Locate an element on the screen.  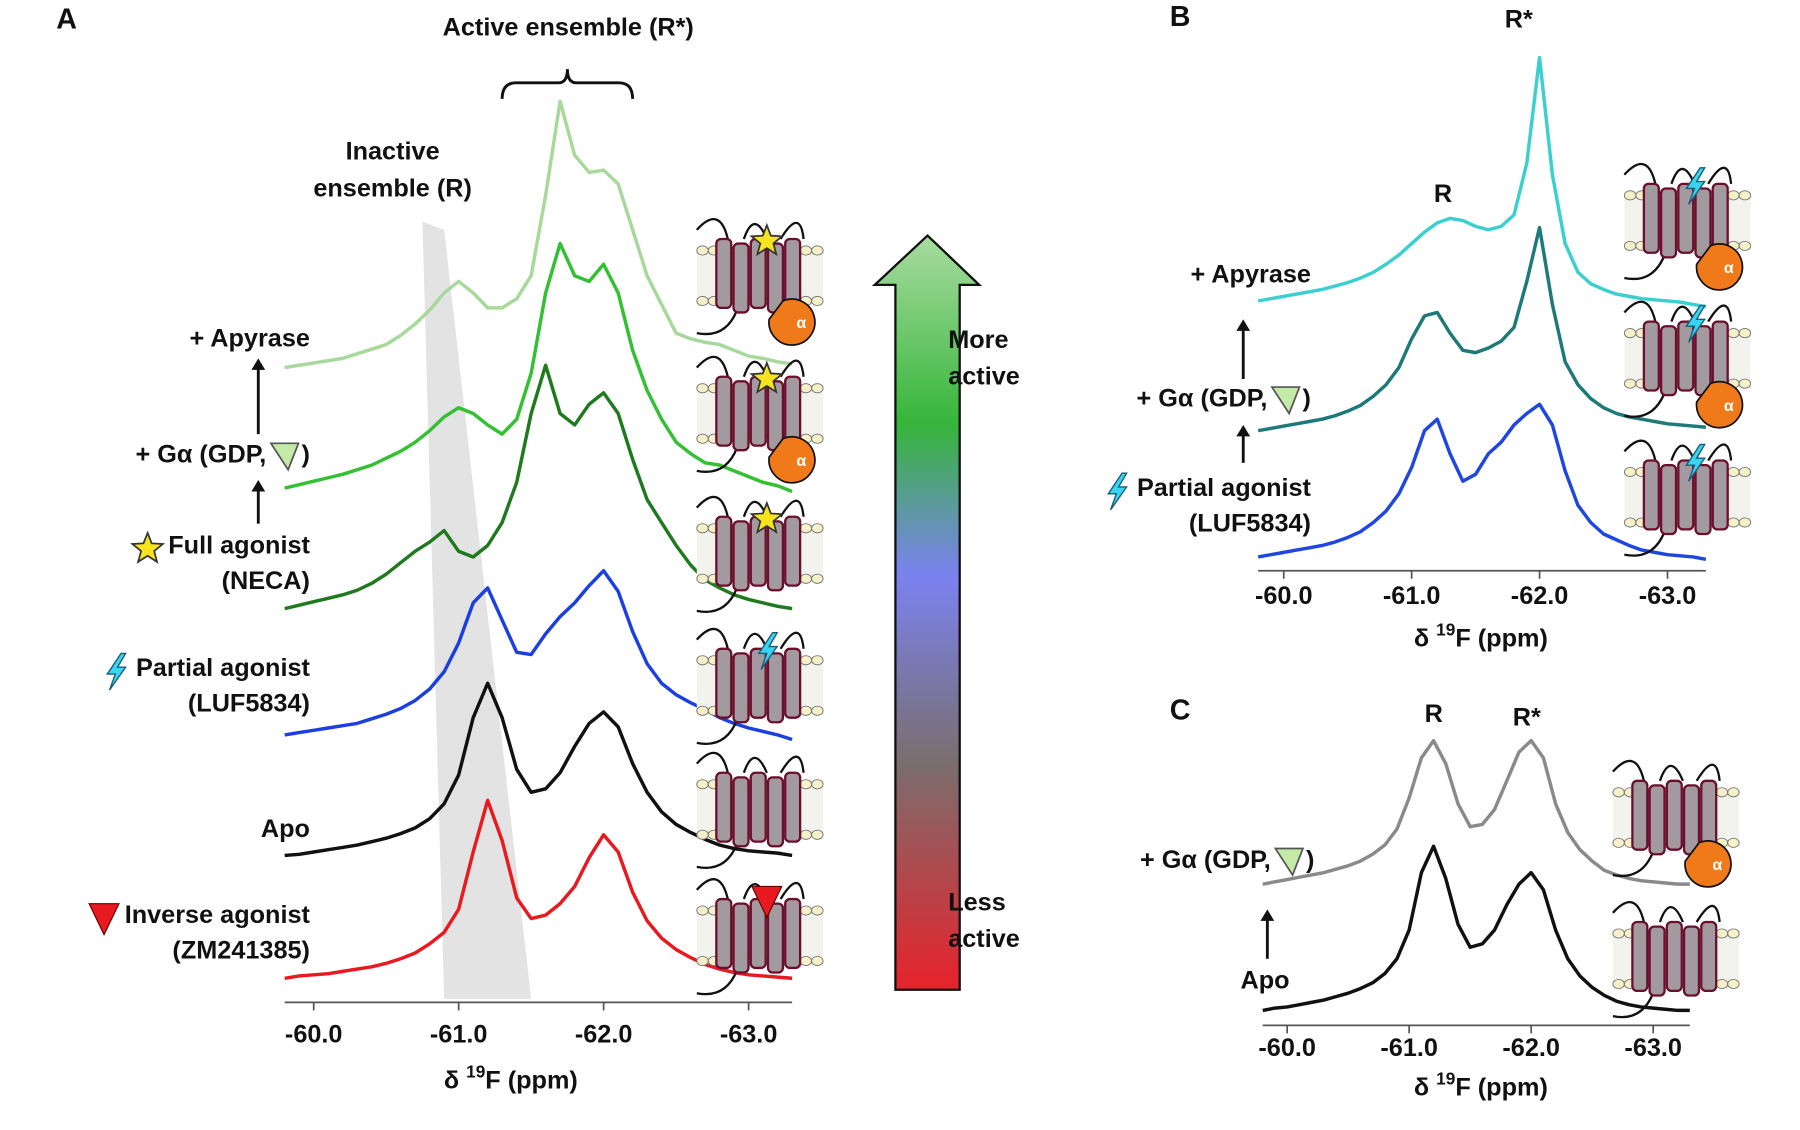
x-tick-label: -63.0 is located at coordinates (1668, 596).